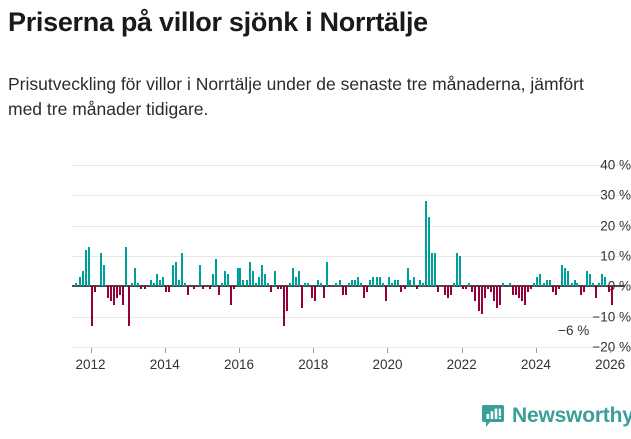  I want to click on y-axis-tick-label: 10 %, so click(615, 256).